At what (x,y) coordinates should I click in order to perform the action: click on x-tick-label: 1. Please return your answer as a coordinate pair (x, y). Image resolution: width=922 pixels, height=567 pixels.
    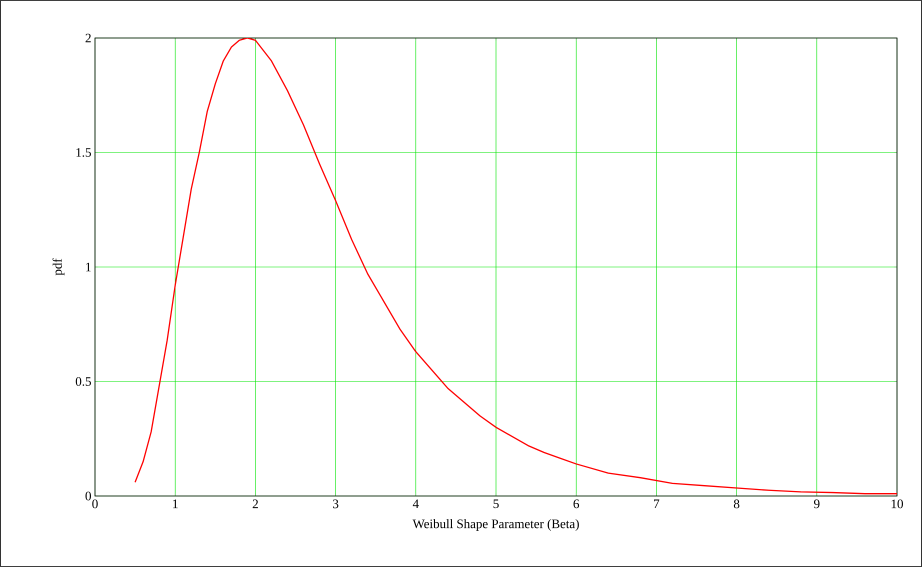
    Looking at the image, I should click on (175, 504).